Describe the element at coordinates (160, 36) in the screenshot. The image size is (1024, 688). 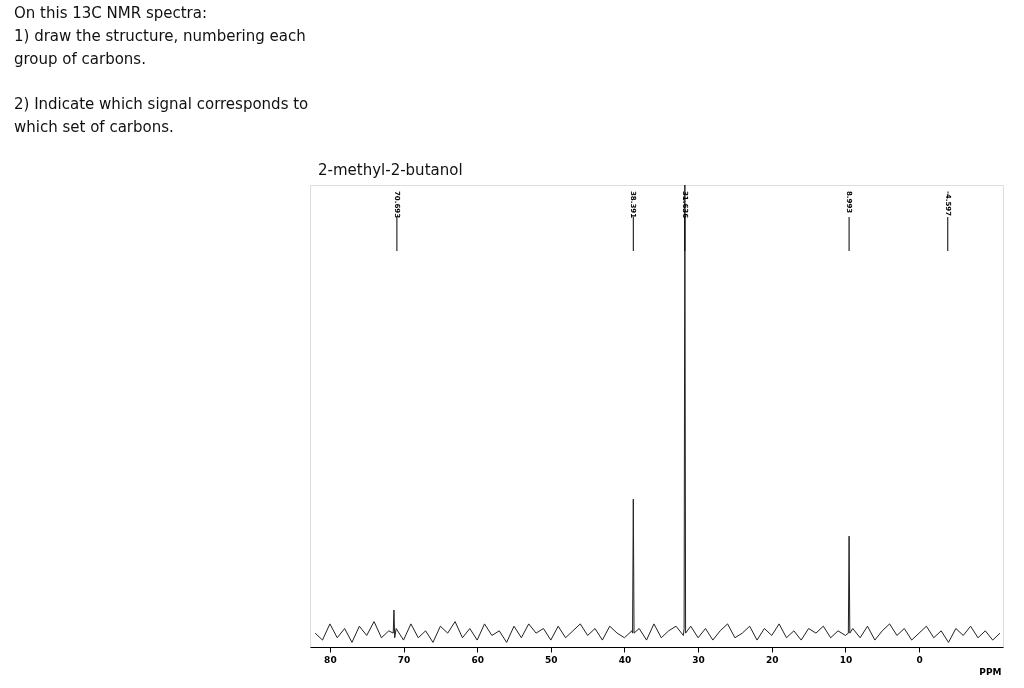
I see `text: 1) draw the structure, numbering each` at that location.